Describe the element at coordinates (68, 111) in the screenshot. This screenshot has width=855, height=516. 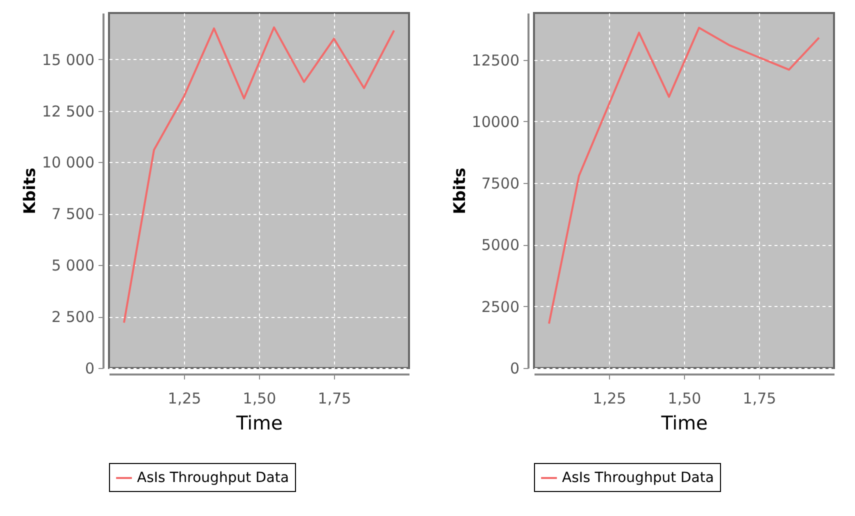
I see `y-tick-label: 12 500` at that location.